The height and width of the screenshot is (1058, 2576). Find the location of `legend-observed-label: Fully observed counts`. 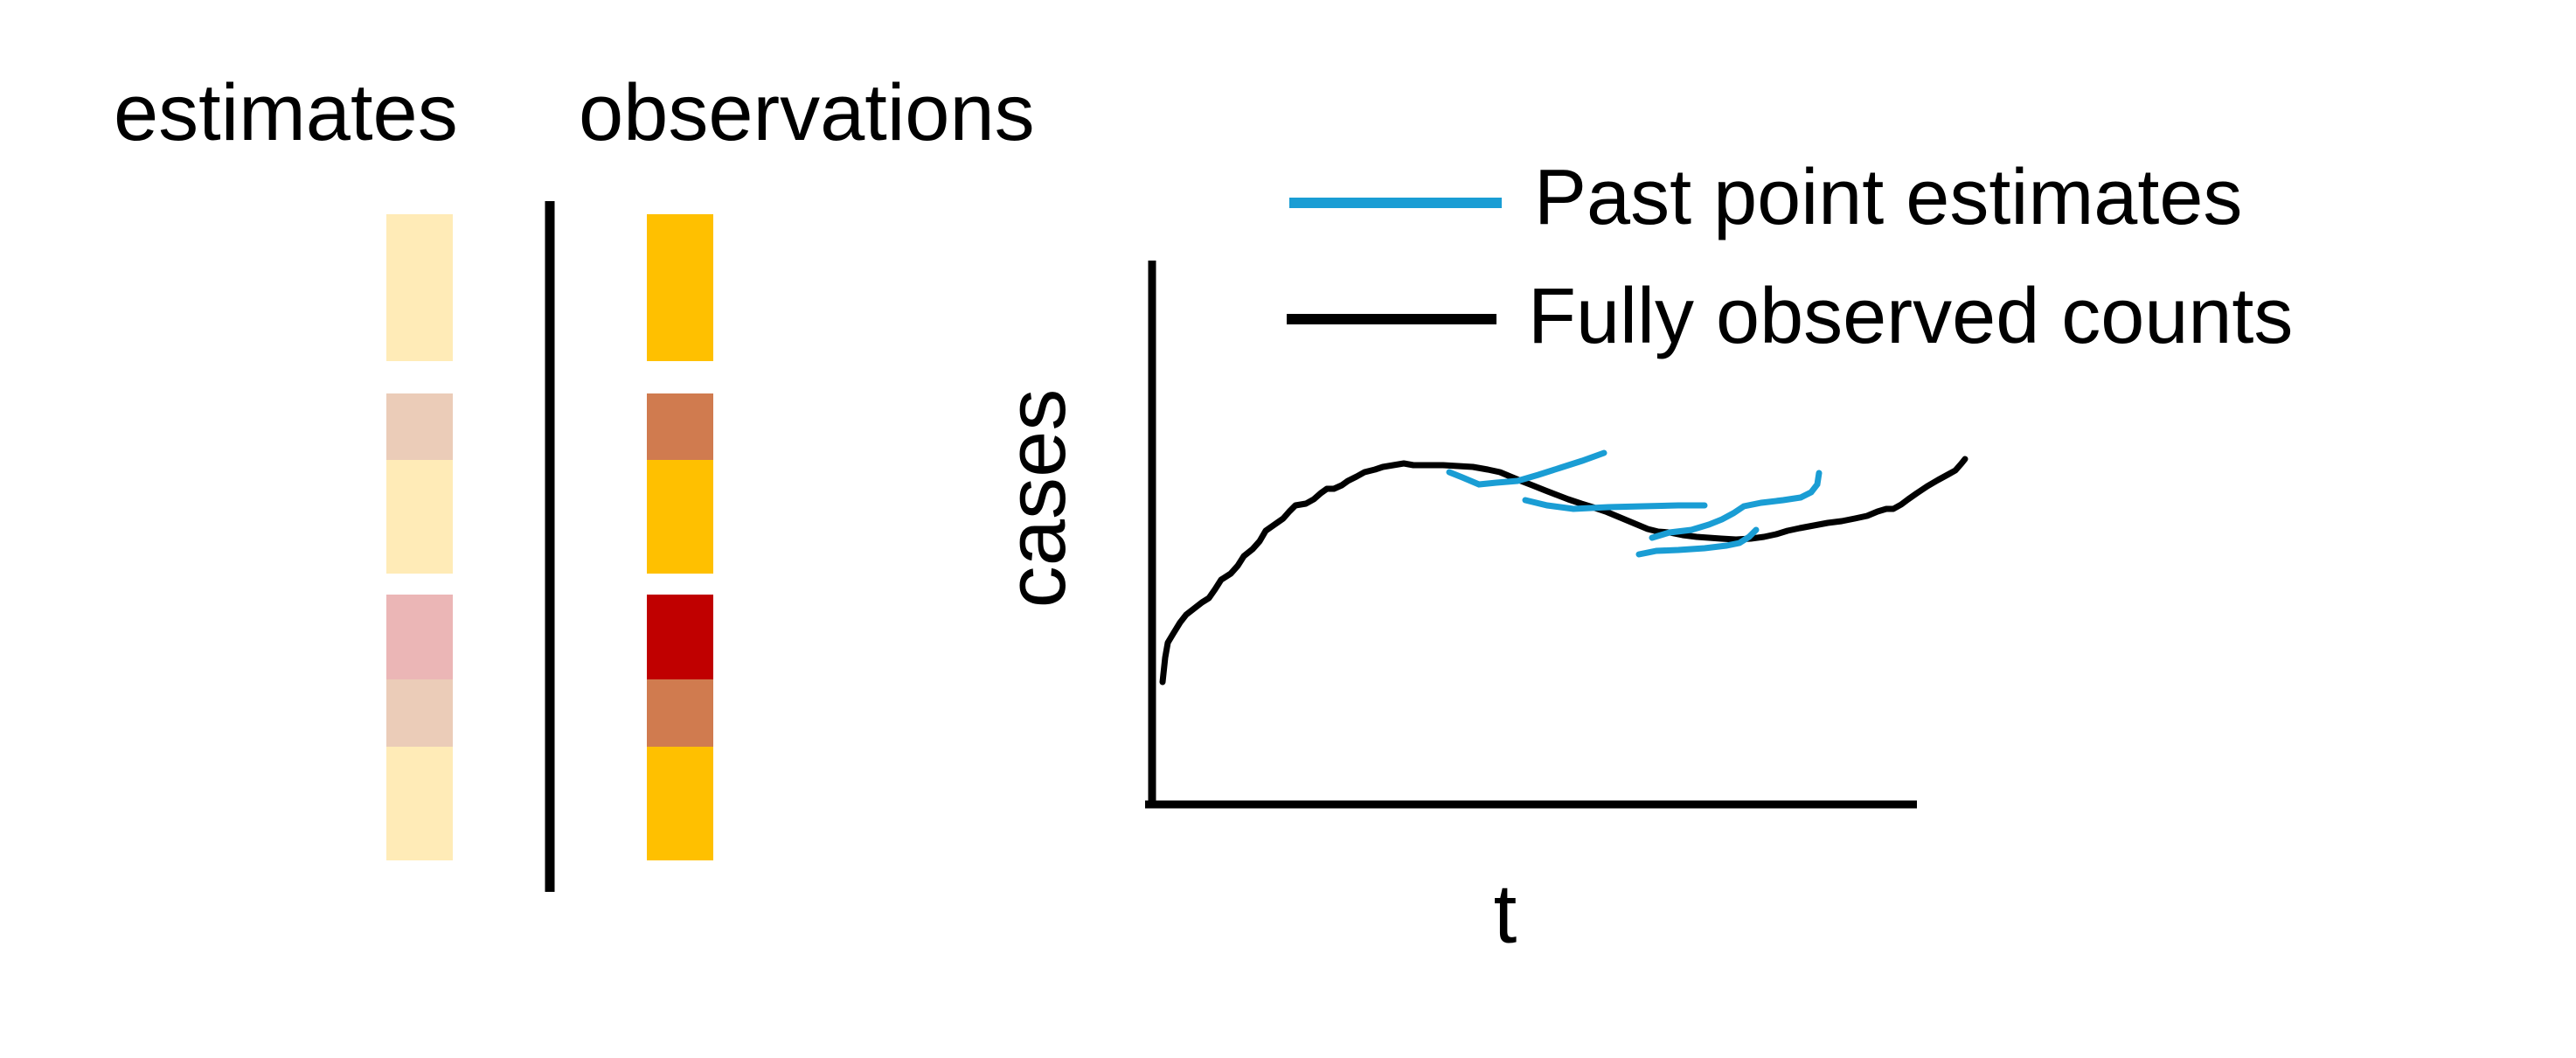

legend-observed-label: Fully observed counts is located at coordinates (1910, 317).